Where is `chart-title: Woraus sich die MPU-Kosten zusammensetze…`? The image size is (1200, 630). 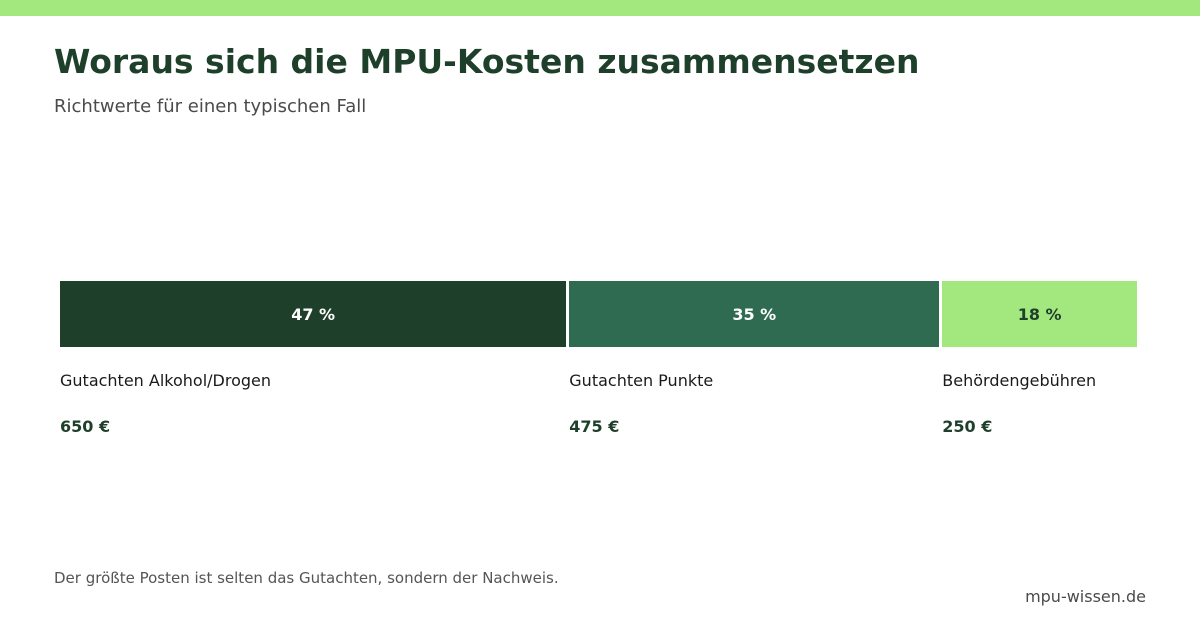 chart-title: Woraus sich die MPU-Kosten zusammensetze… is located at coordinates (487, 61).